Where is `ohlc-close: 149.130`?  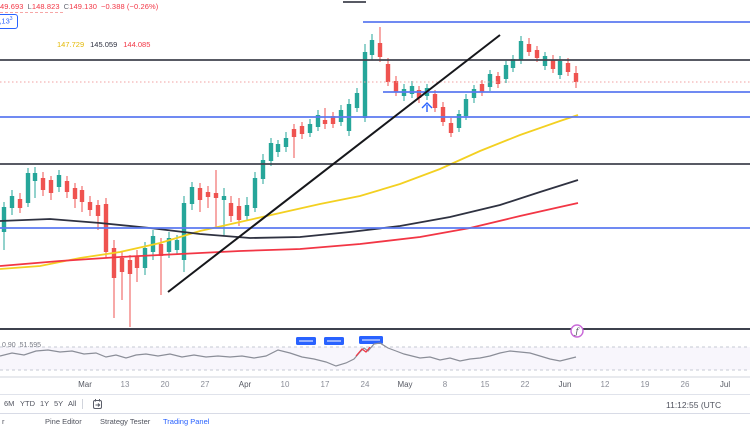
ohlc-close: 149.130 is located at coordinates (83, 6).